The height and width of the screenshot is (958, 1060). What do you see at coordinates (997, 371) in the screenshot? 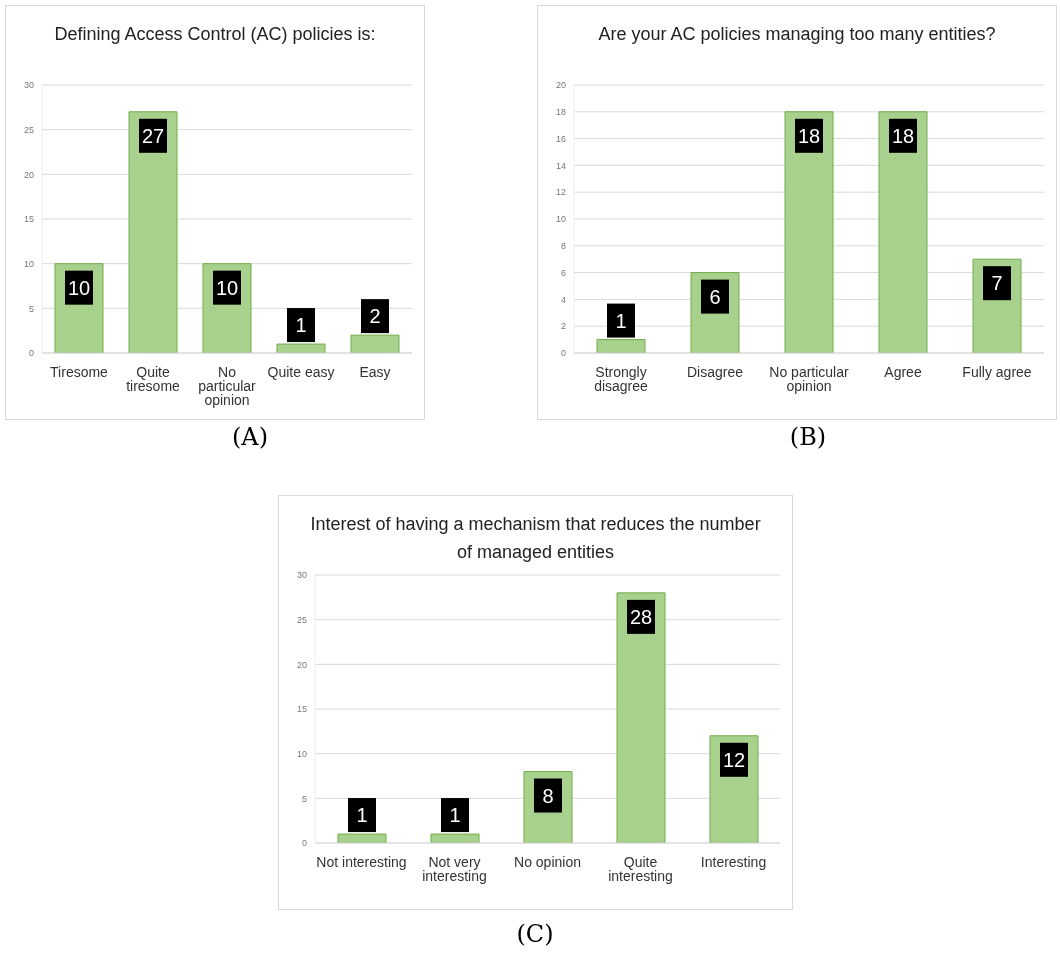
I see `x-tick-label: Fully agree` at bounding box center [997, 371].